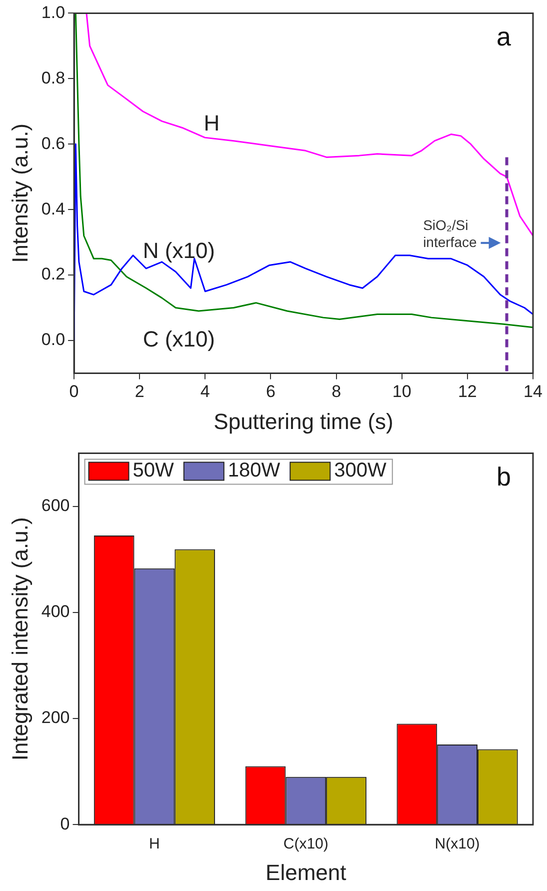  I want to click on annotation: a, so click(504, 36).